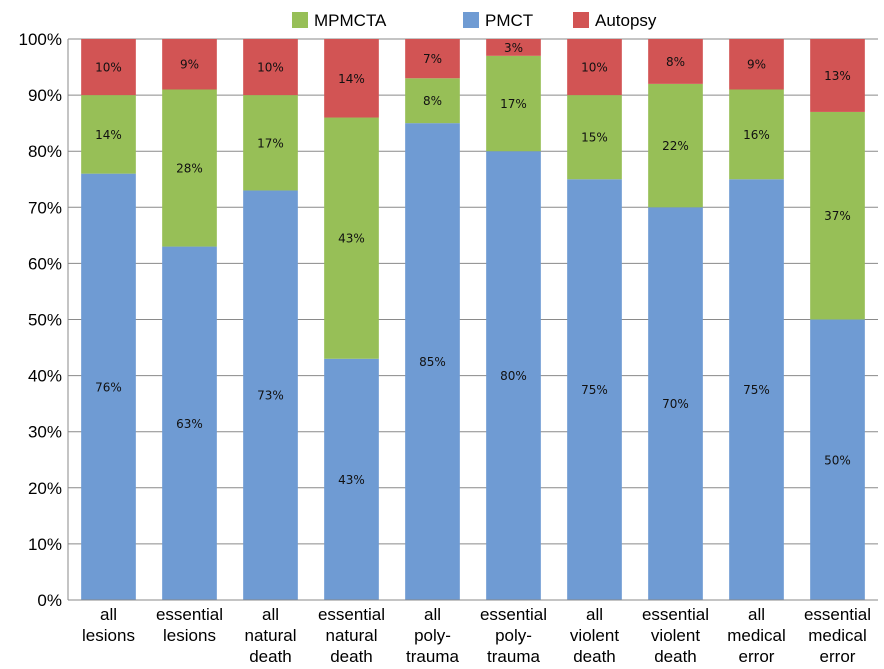 This screenshot has height=669, width=884. Describe the element at coordinates (108, 625) in the screenshot. I see `x-category-label-0: all lesions` at that location.